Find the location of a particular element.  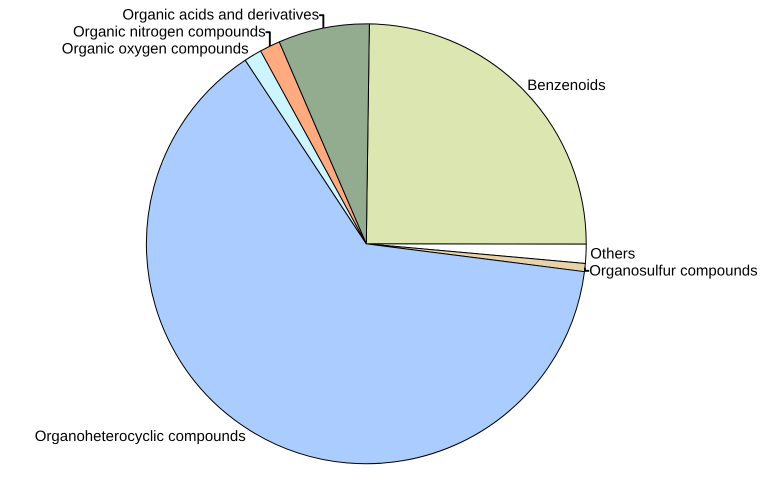

slice-label: Organic acids and derivatives is located at coordinates (221, 15).